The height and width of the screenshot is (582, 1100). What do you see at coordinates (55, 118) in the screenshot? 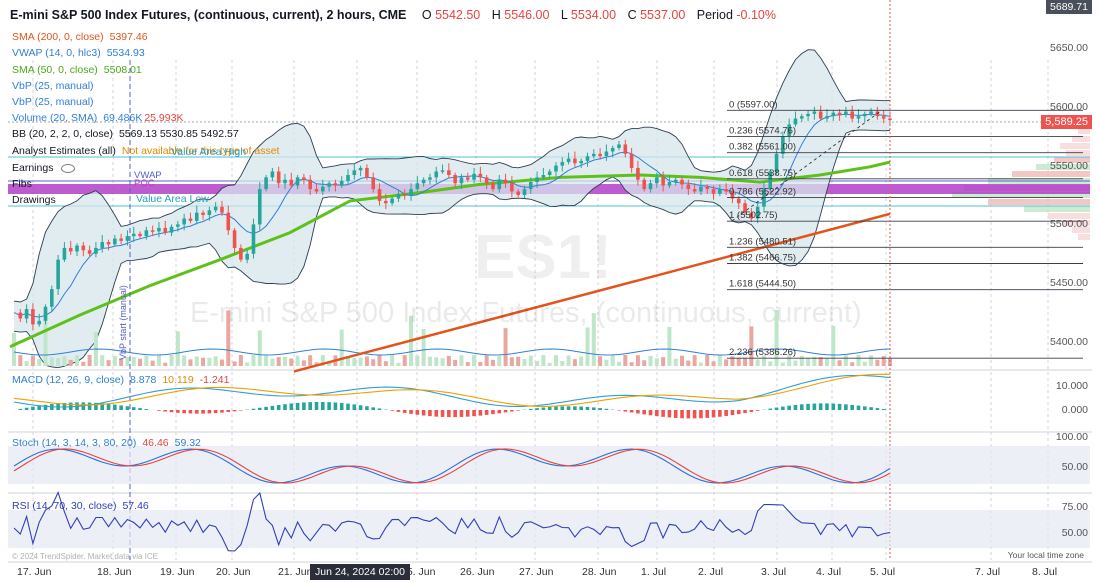
I see `legend-volume-label: Volume (20, SMA)` at bounding box center [55, 118].